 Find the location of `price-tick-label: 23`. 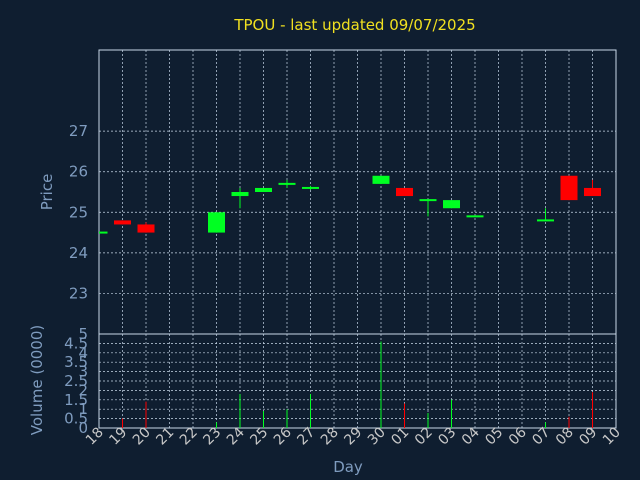

price-tick-label: 23 is located at coordinates (78, 293).